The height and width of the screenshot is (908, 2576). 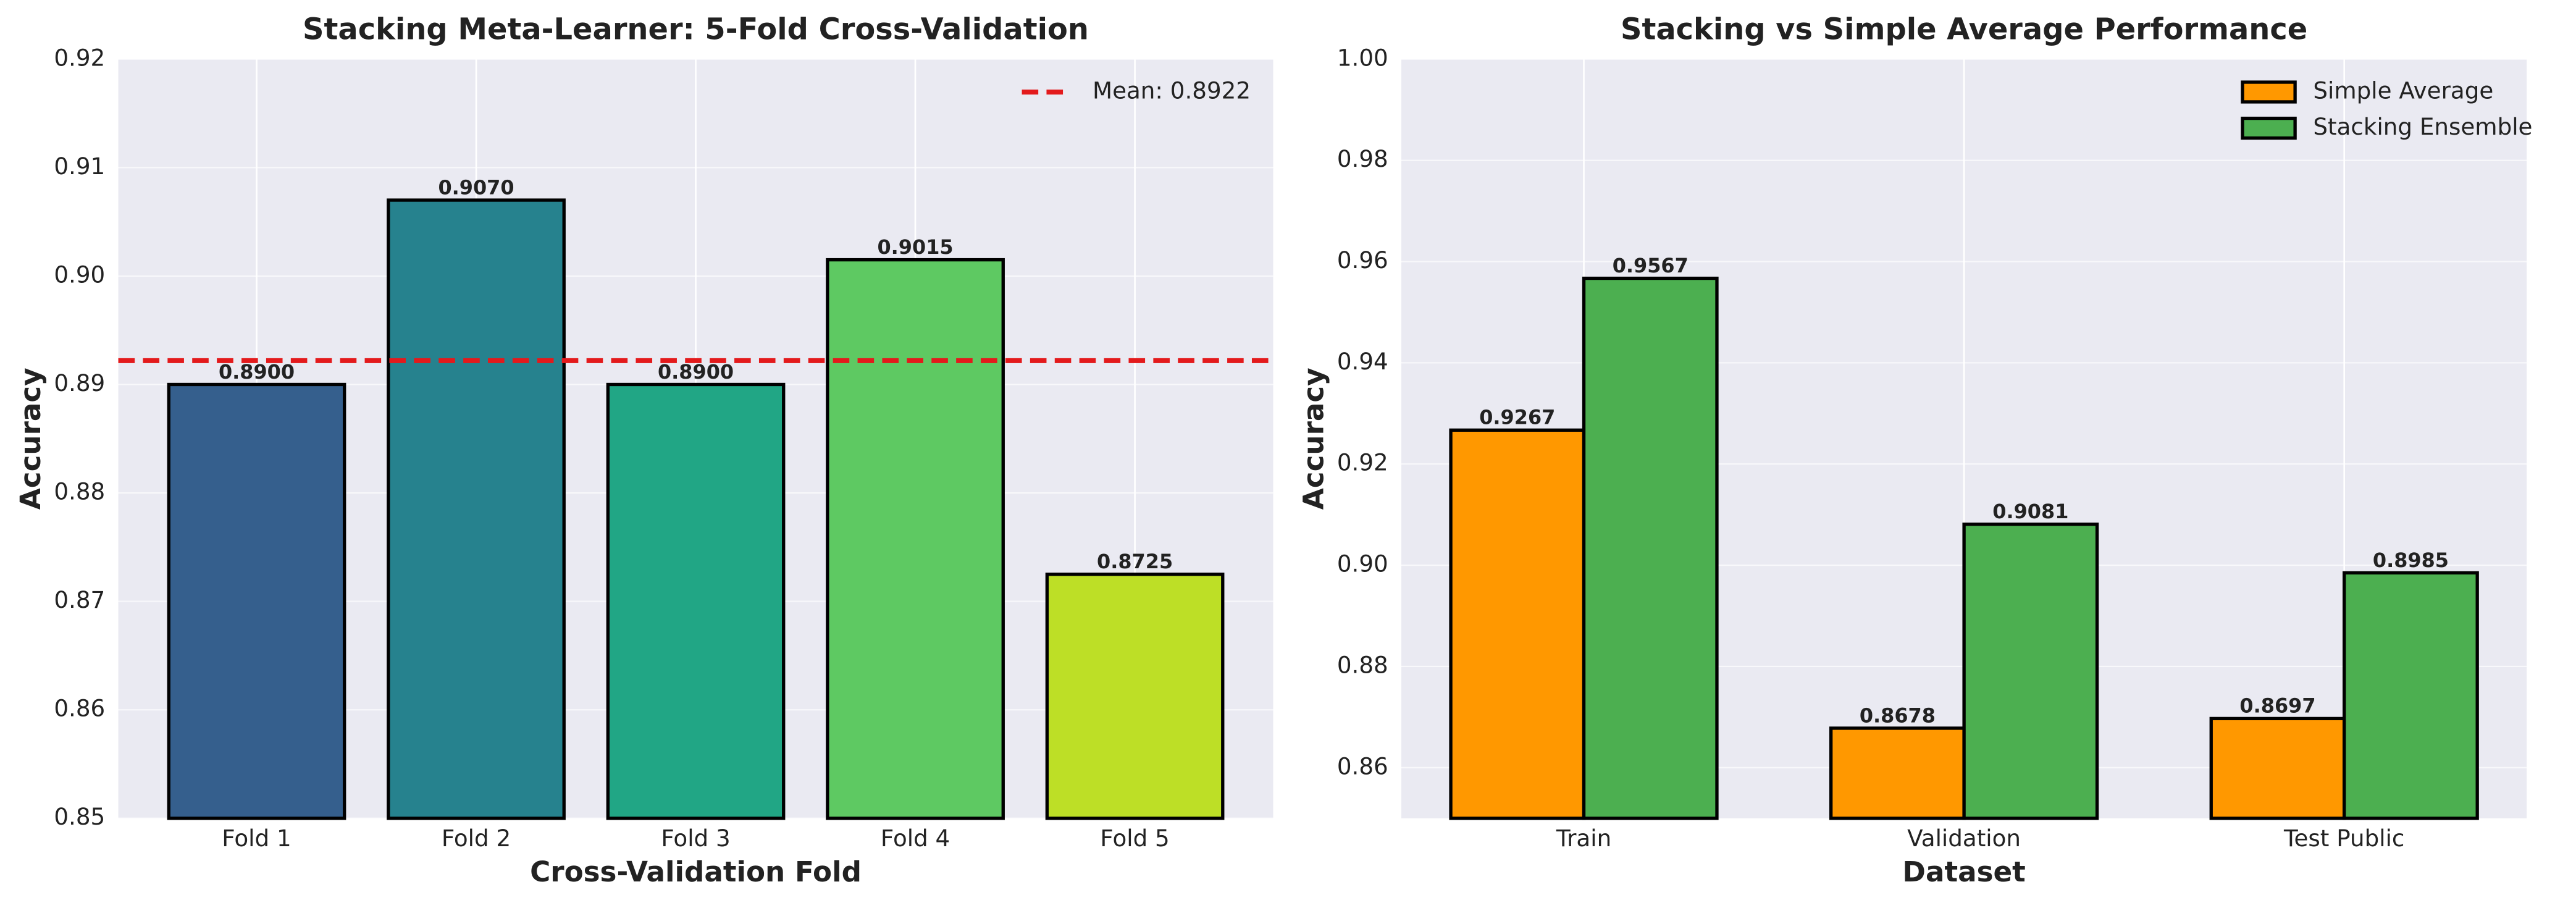 I want to click on x-tick-label: Fold 2, so click(x=477, y=839).